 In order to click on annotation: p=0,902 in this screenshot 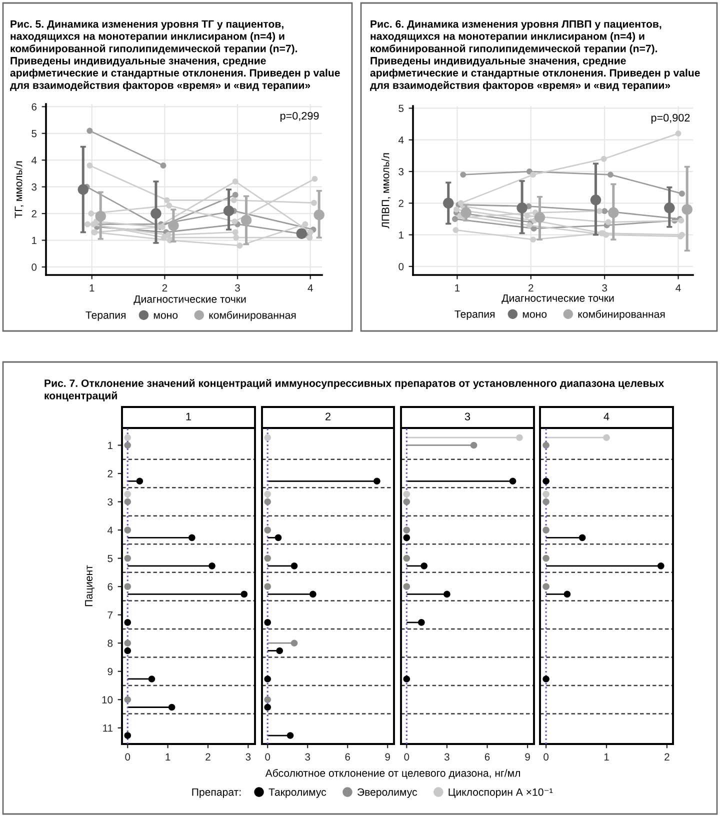, I will do `click(670, 119)`.